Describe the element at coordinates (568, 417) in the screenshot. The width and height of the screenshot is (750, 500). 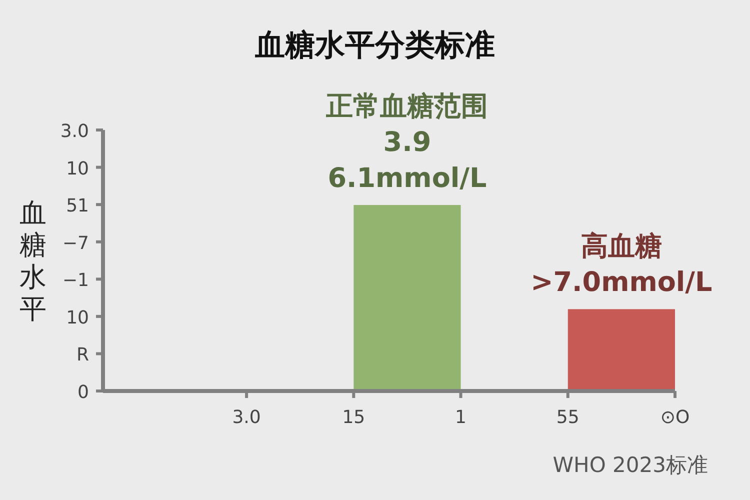
I see `x-tick-label: 55` at that location.